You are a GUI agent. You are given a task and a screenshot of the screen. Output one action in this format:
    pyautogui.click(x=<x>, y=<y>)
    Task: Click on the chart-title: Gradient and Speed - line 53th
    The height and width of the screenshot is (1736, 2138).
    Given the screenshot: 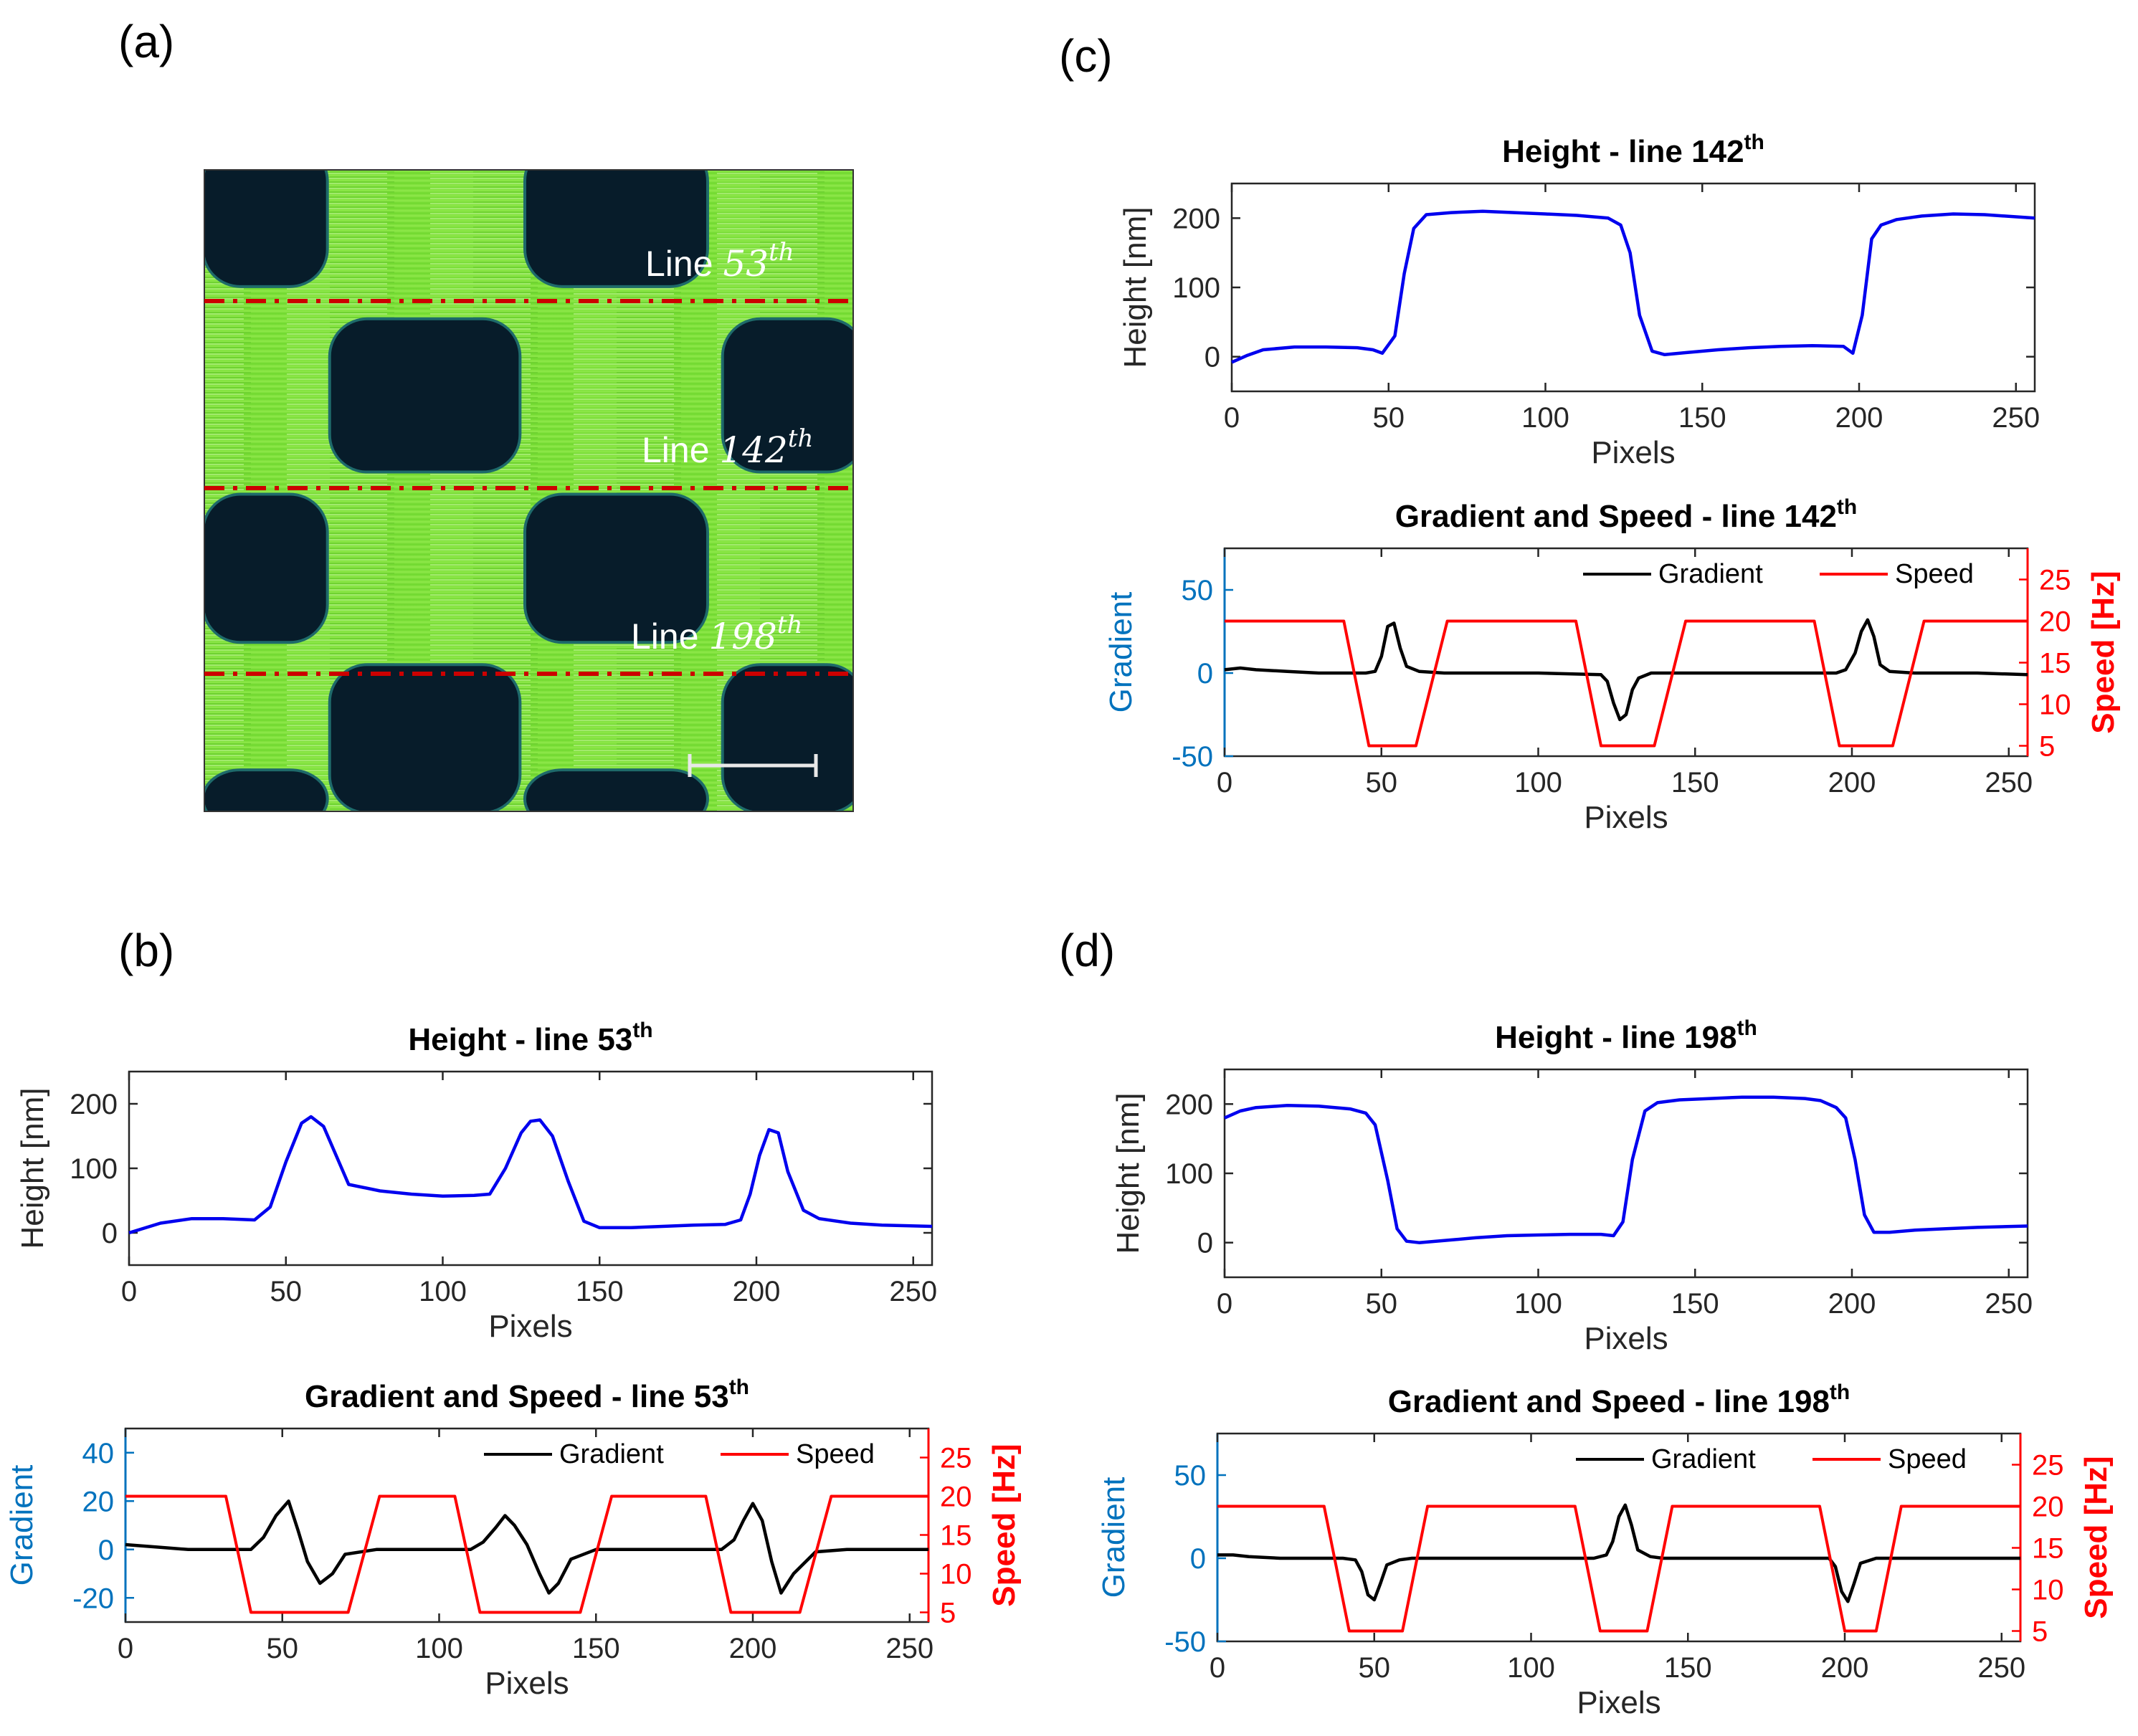 What is the action you would take?
    pyautogui.click(x=527, y=1394)
    